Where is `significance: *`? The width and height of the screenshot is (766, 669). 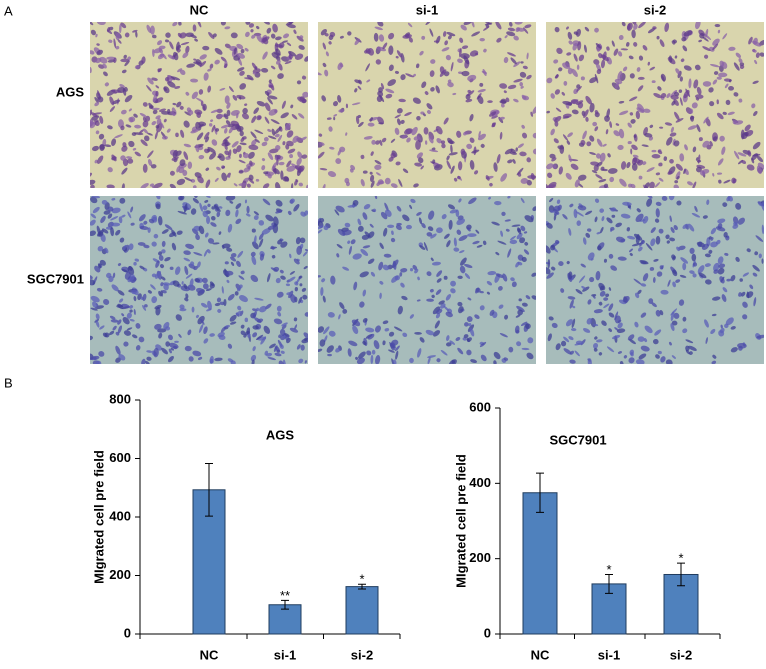 significance: * is located at coordinates (608, 569).